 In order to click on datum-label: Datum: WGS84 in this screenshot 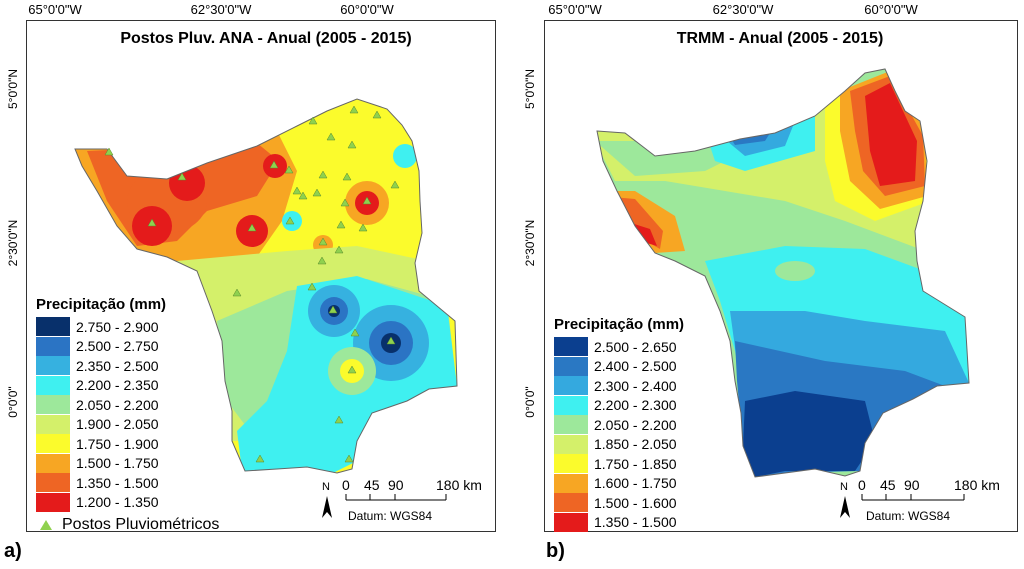, I will do `click(908, 516)`.